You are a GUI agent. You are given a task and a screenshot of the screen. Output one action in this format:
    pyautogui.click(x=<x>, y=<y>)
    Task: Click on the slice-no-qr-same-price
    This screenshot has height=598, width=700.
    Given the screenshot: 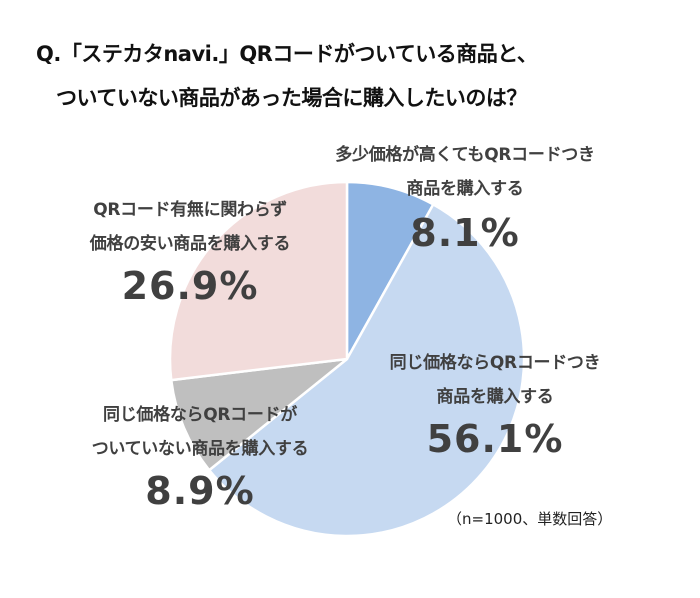 What is the action you would take?
    pyautogui.click(x=259, y=414)
    